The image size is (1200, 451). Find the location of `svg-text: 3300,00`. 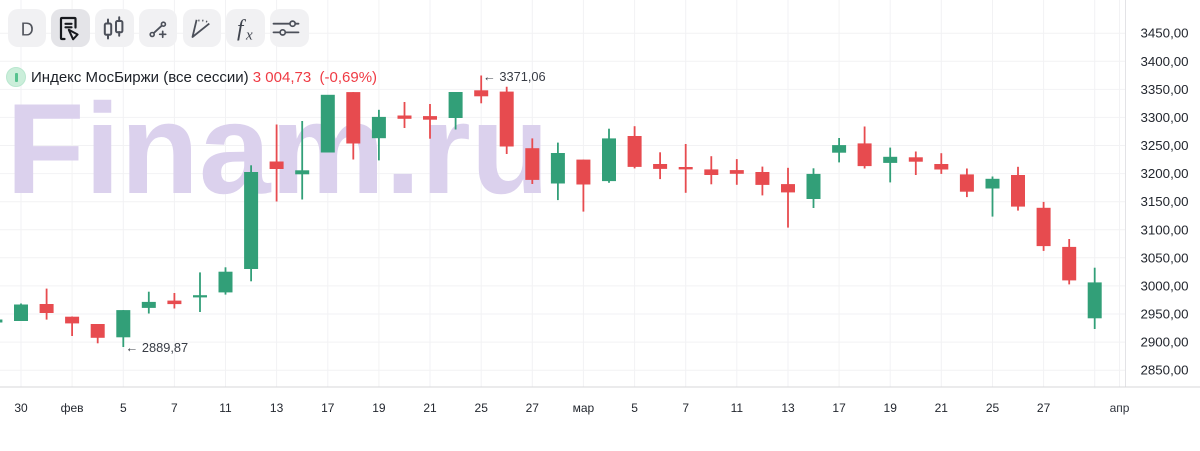

svg-text: 3300,00 is located at coordinates (1165, 117).